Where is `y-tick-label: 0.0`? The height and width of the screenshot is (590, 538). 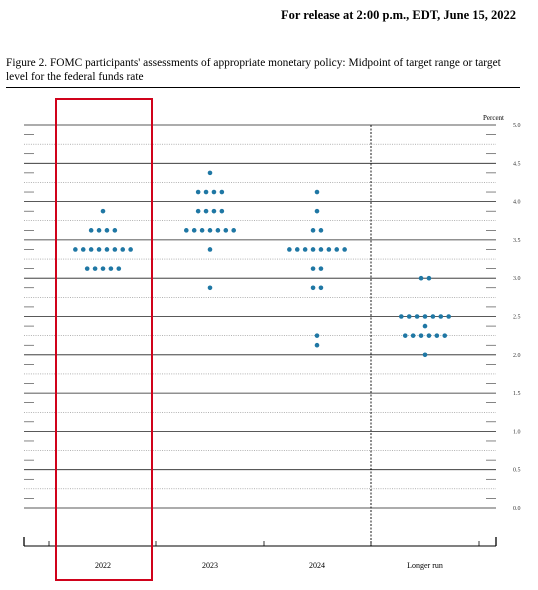
y-tick-label: 0.0 is located at coordinates (517, 509).